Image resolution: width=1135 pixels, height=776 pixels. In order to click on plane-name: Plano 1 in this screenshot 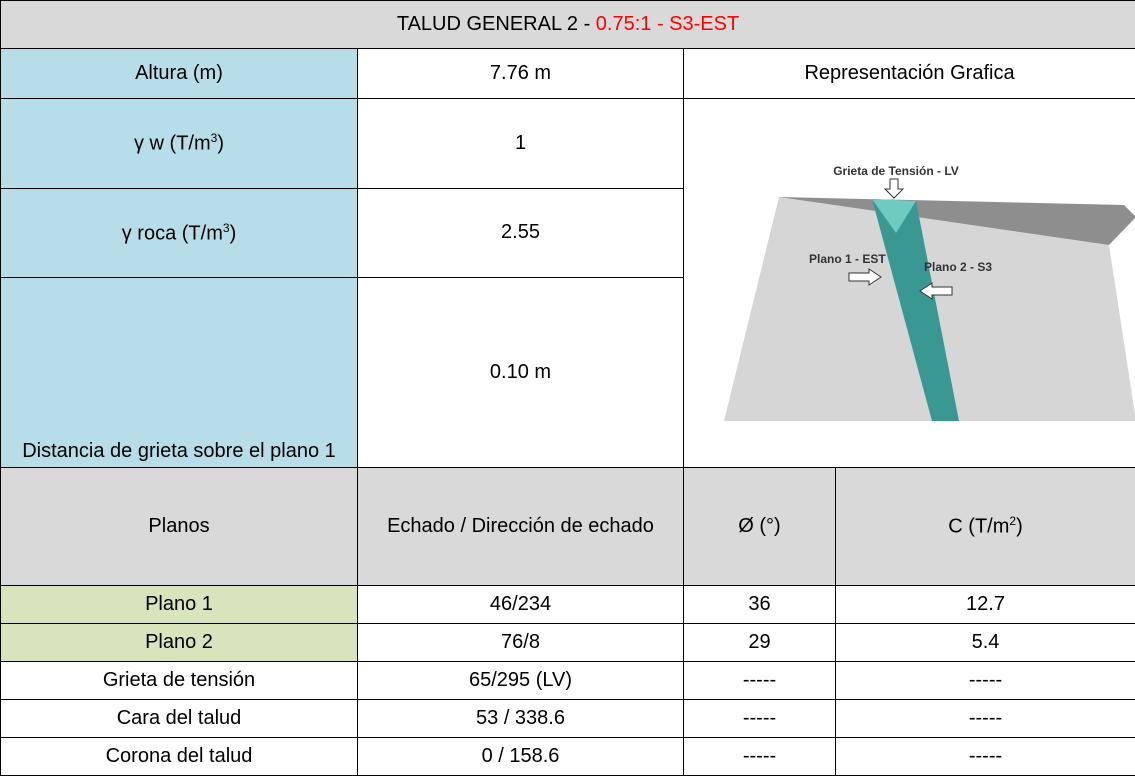, I will do `click(179, 604)`.